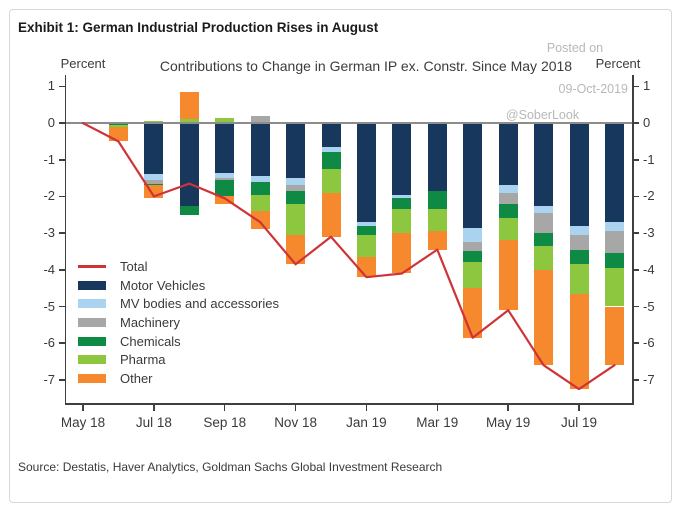 Image resolution: width=680 pixels, height=513 pixels. I want to click on legend-label: Motor Vehicles, so click(163, 285).